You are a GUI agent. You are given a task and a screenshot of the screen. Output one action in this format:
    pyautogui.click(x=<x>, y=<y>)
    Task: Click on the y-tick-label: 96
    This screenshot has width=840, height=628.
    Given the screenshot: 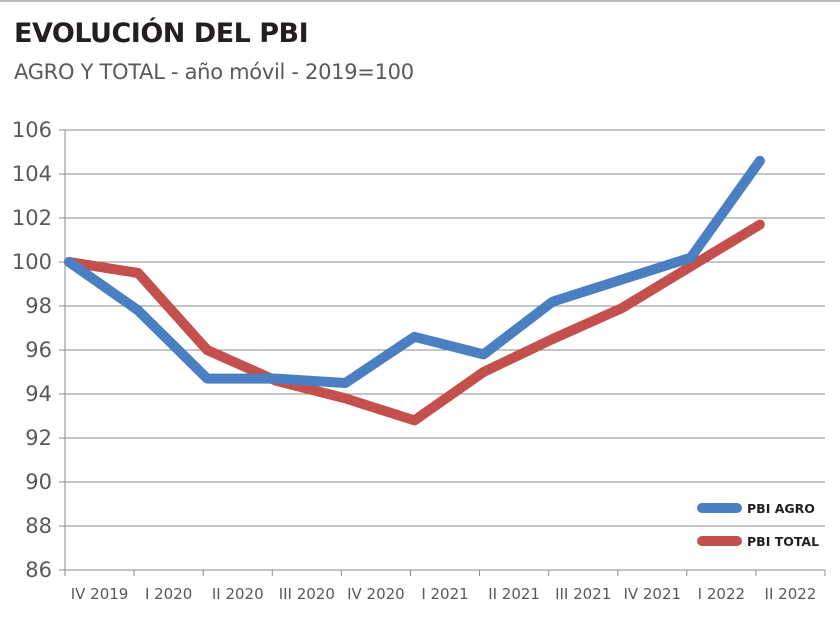 What is the action you would take?
    pyautogui.click(x=38, y=350)
    